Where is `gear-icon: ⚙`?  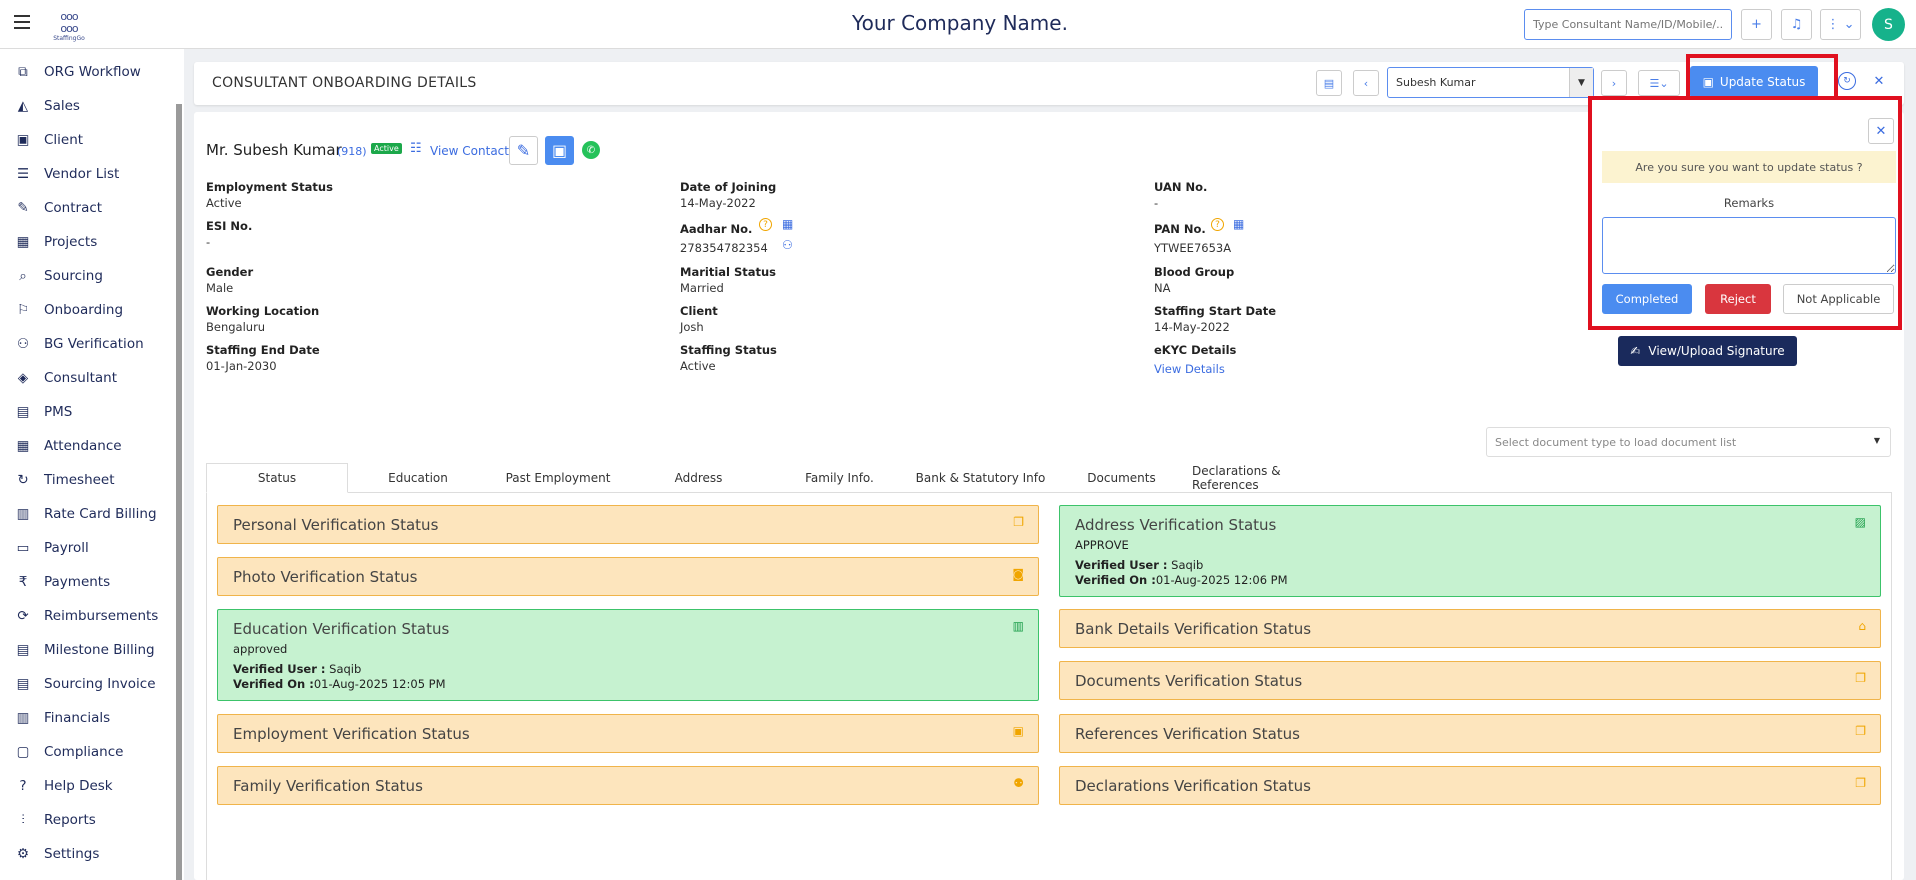
gear-icon: ⚙ is located at coordinates (23, 854).